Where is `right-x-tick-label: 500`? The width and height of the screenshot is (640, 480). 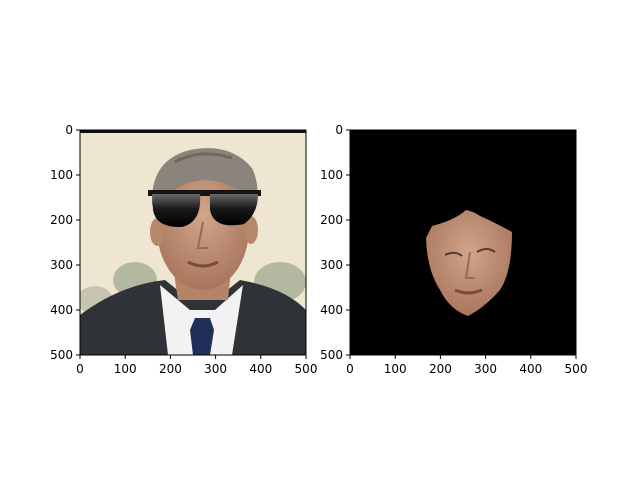
right-x-tick-label: 500 is located at coordinates (576, 369).